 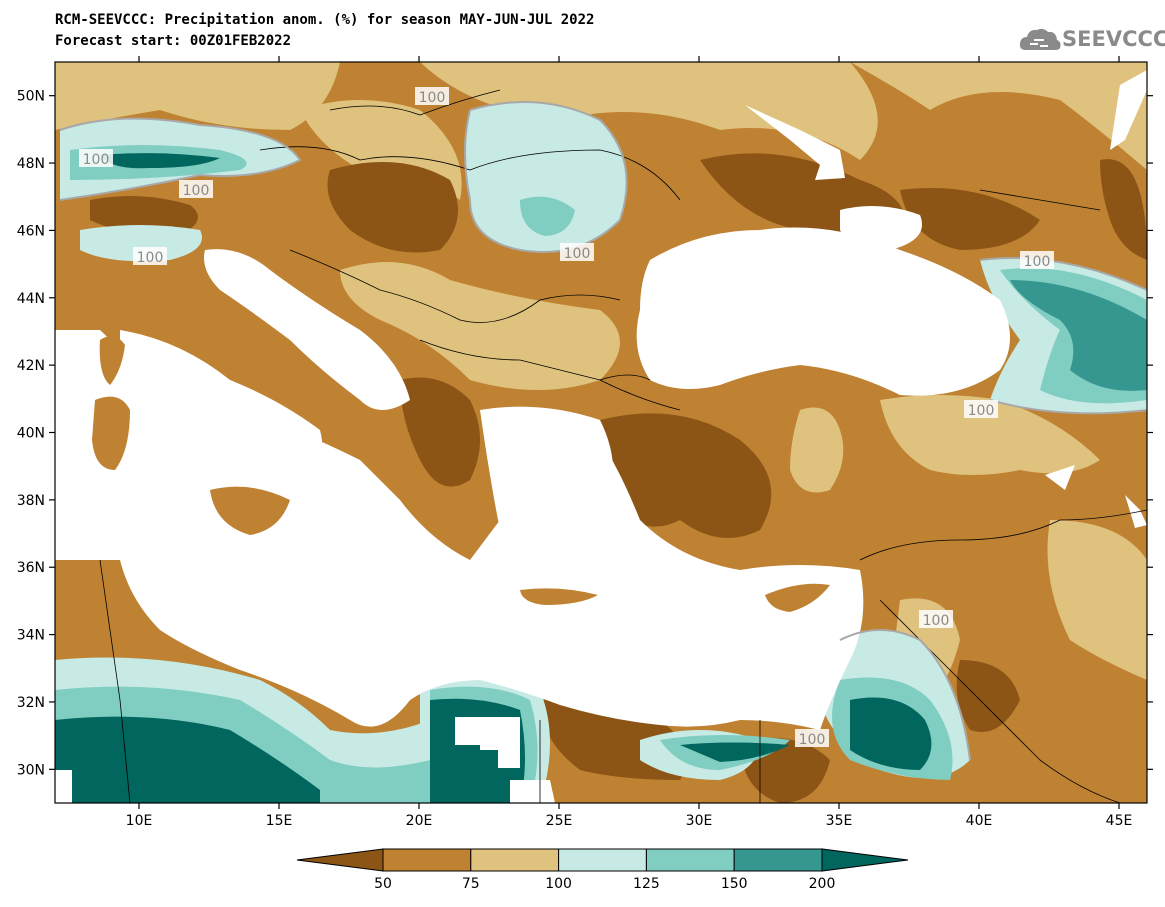 I want to click on field-region-romania-wetter, so click(x=547, y=216).